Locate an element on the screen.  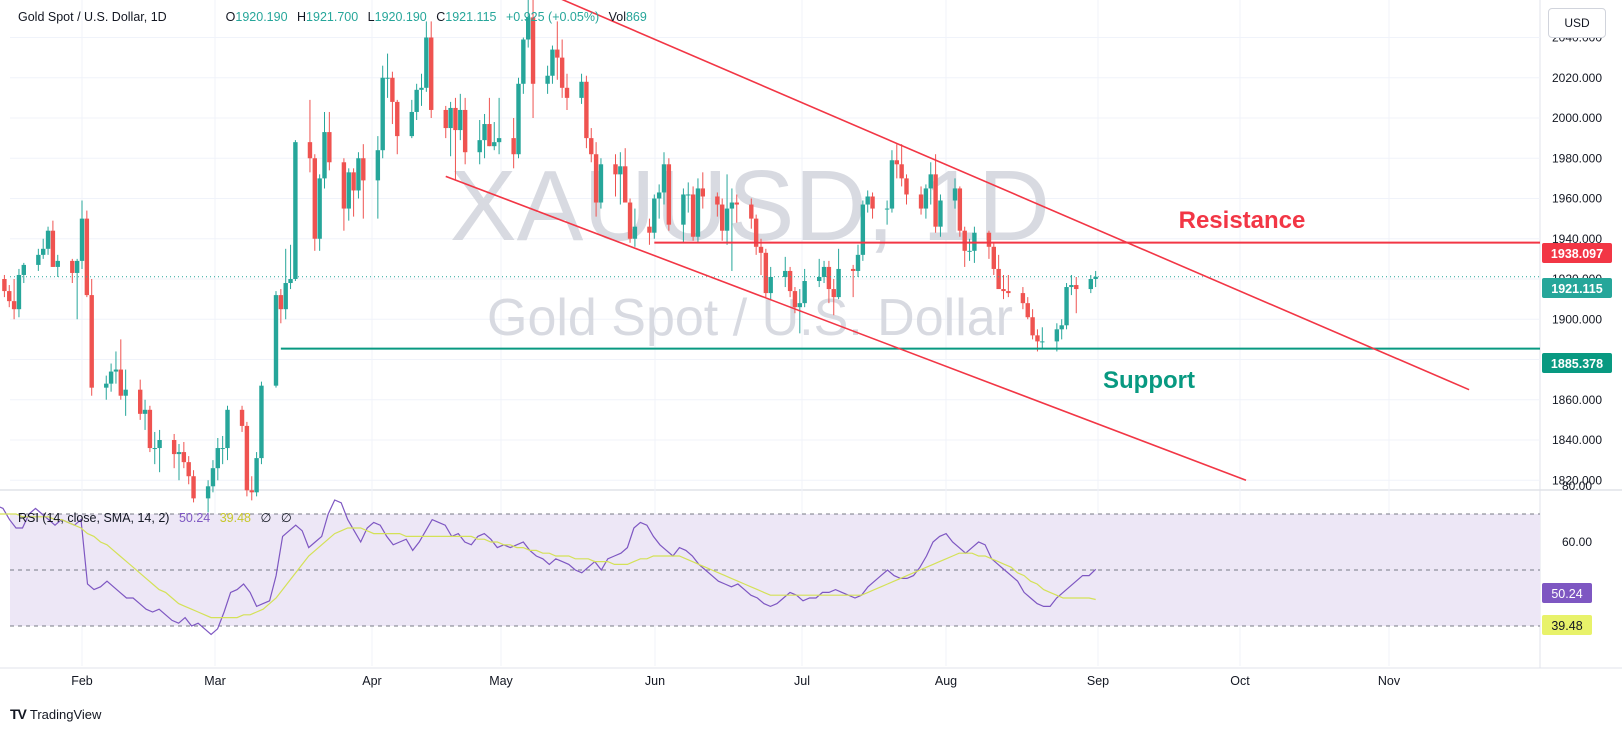
low-value: 1920.190 is located at coordinates (400, 17).